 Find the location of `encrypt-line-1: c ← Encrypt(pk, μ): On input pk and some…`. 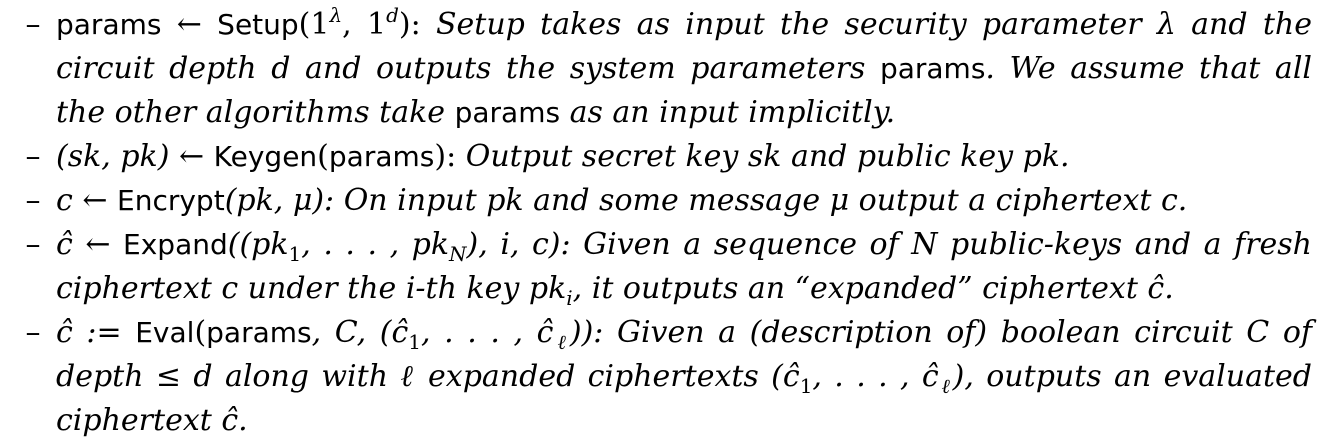

encrypt-line-1: c ← Encrypt(pk, μ): On input pk and some… is located at coordinates (622, 200).